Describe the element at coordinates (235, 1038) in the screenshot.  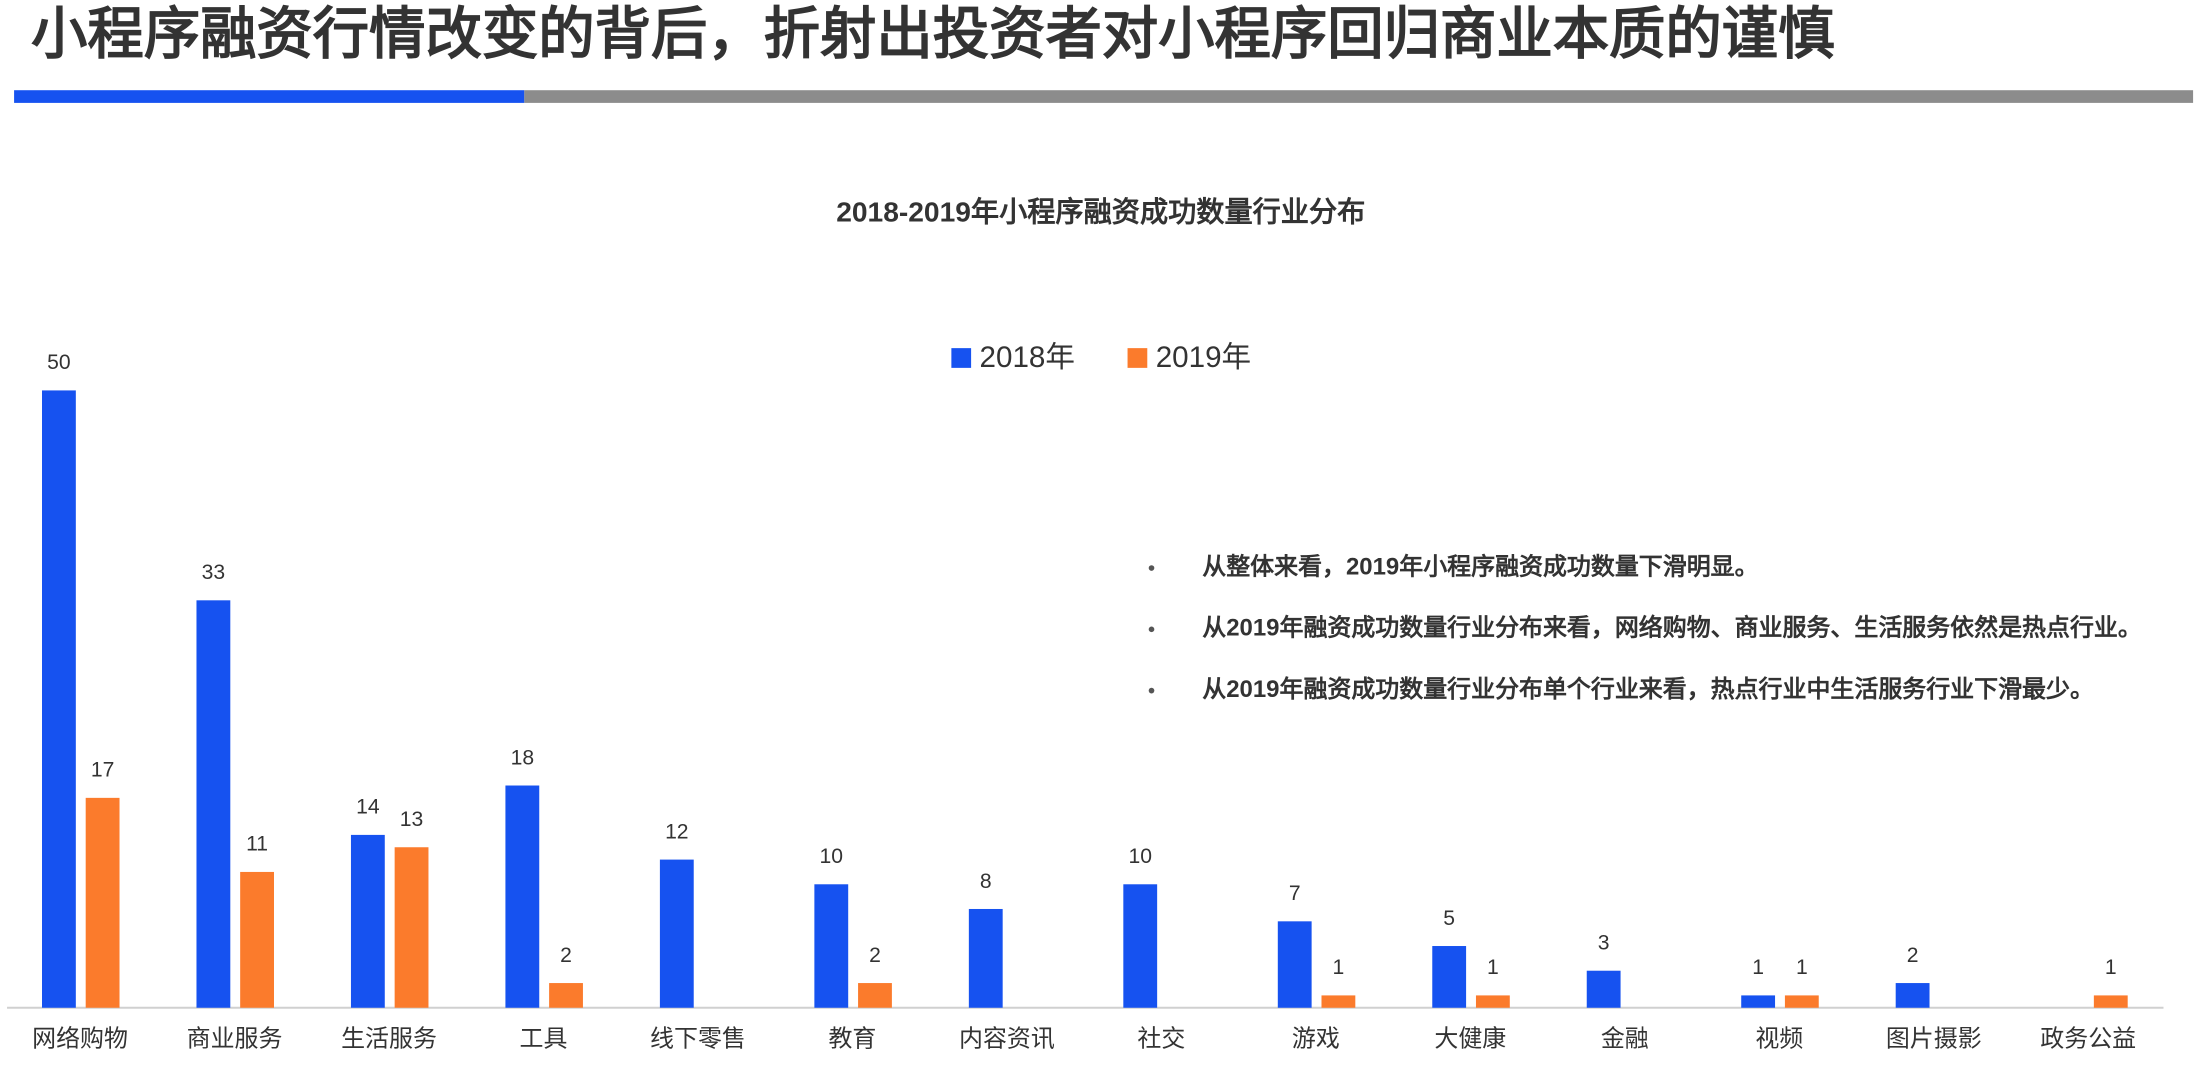
I see `x-tick-label: 商业服务` at that location.